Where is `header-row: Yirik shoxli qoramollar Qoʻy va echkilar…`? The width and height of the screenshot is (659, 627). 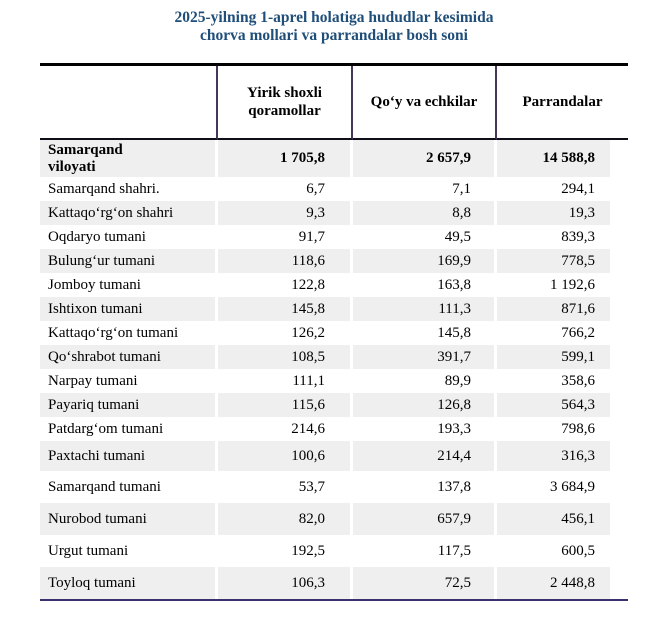 header-row: Yirik shoxli qoramollar Qoʻy va echkilar… is located at coordinates (334, 103).